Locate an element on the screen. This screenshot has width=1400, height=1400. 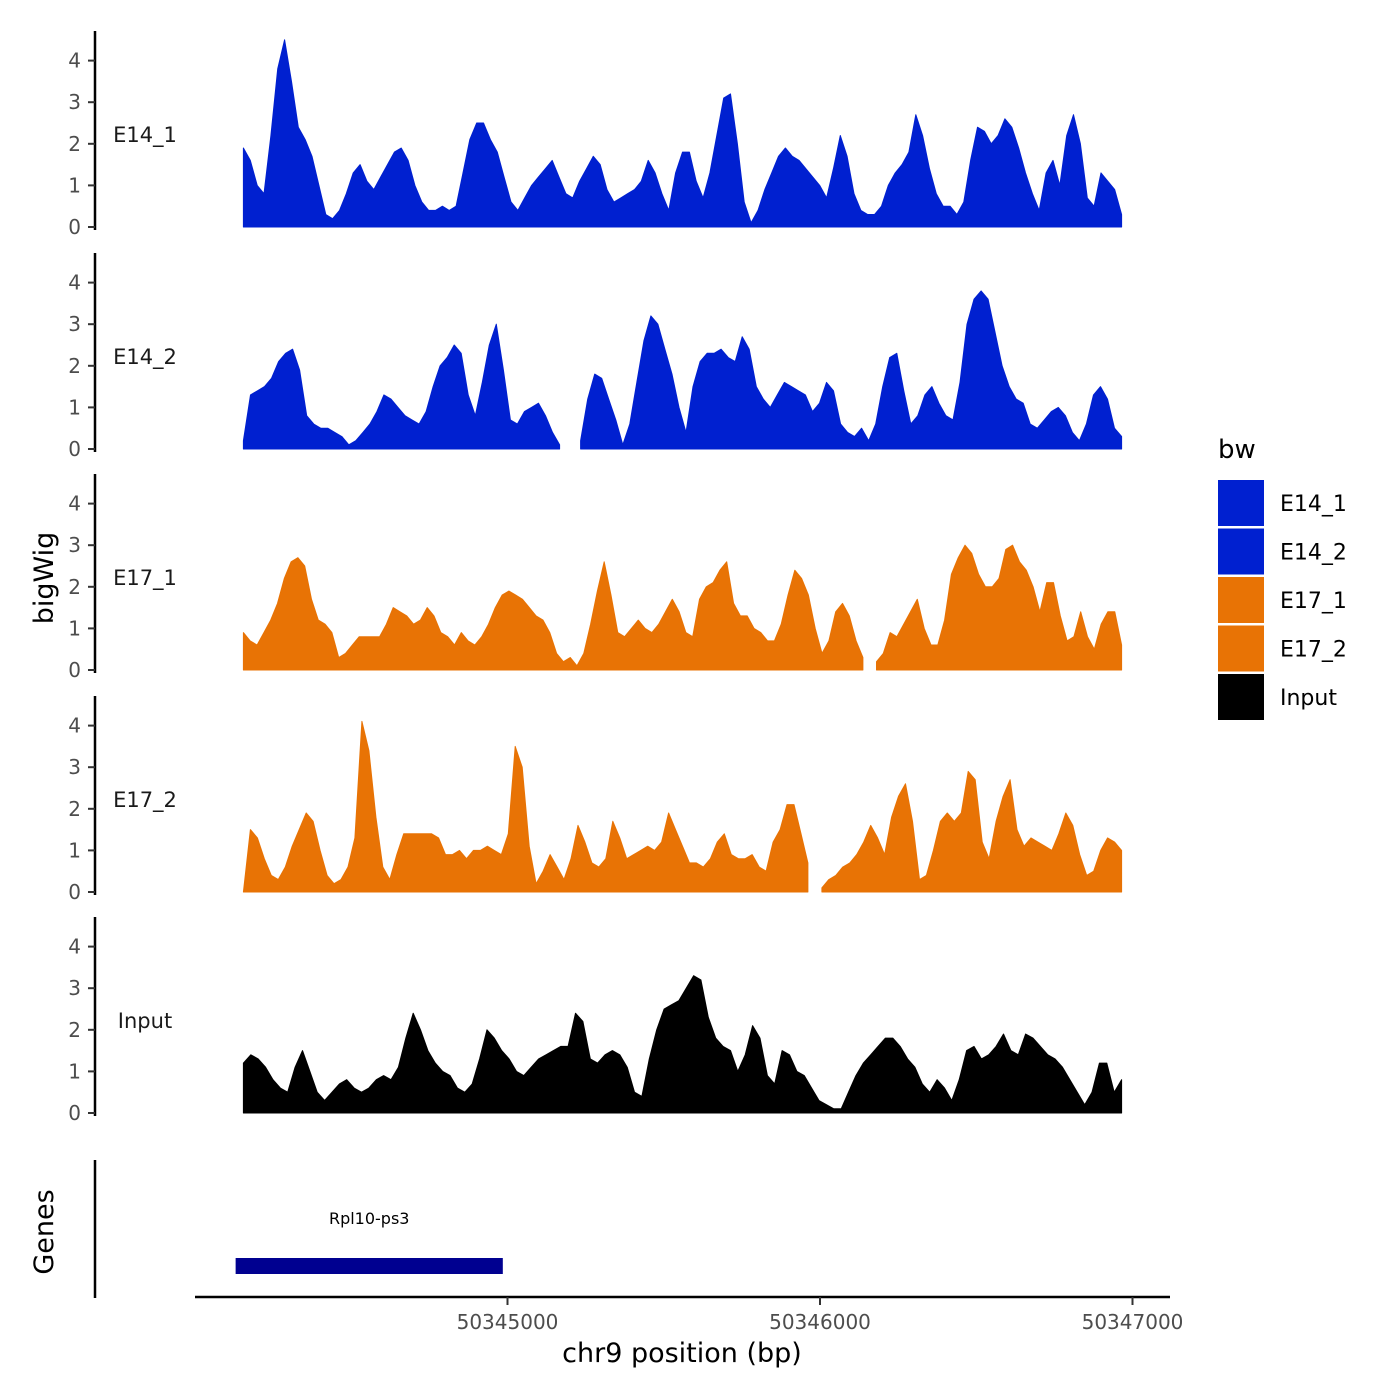
track-label: E17_2 is located at coordinates (145, 800).